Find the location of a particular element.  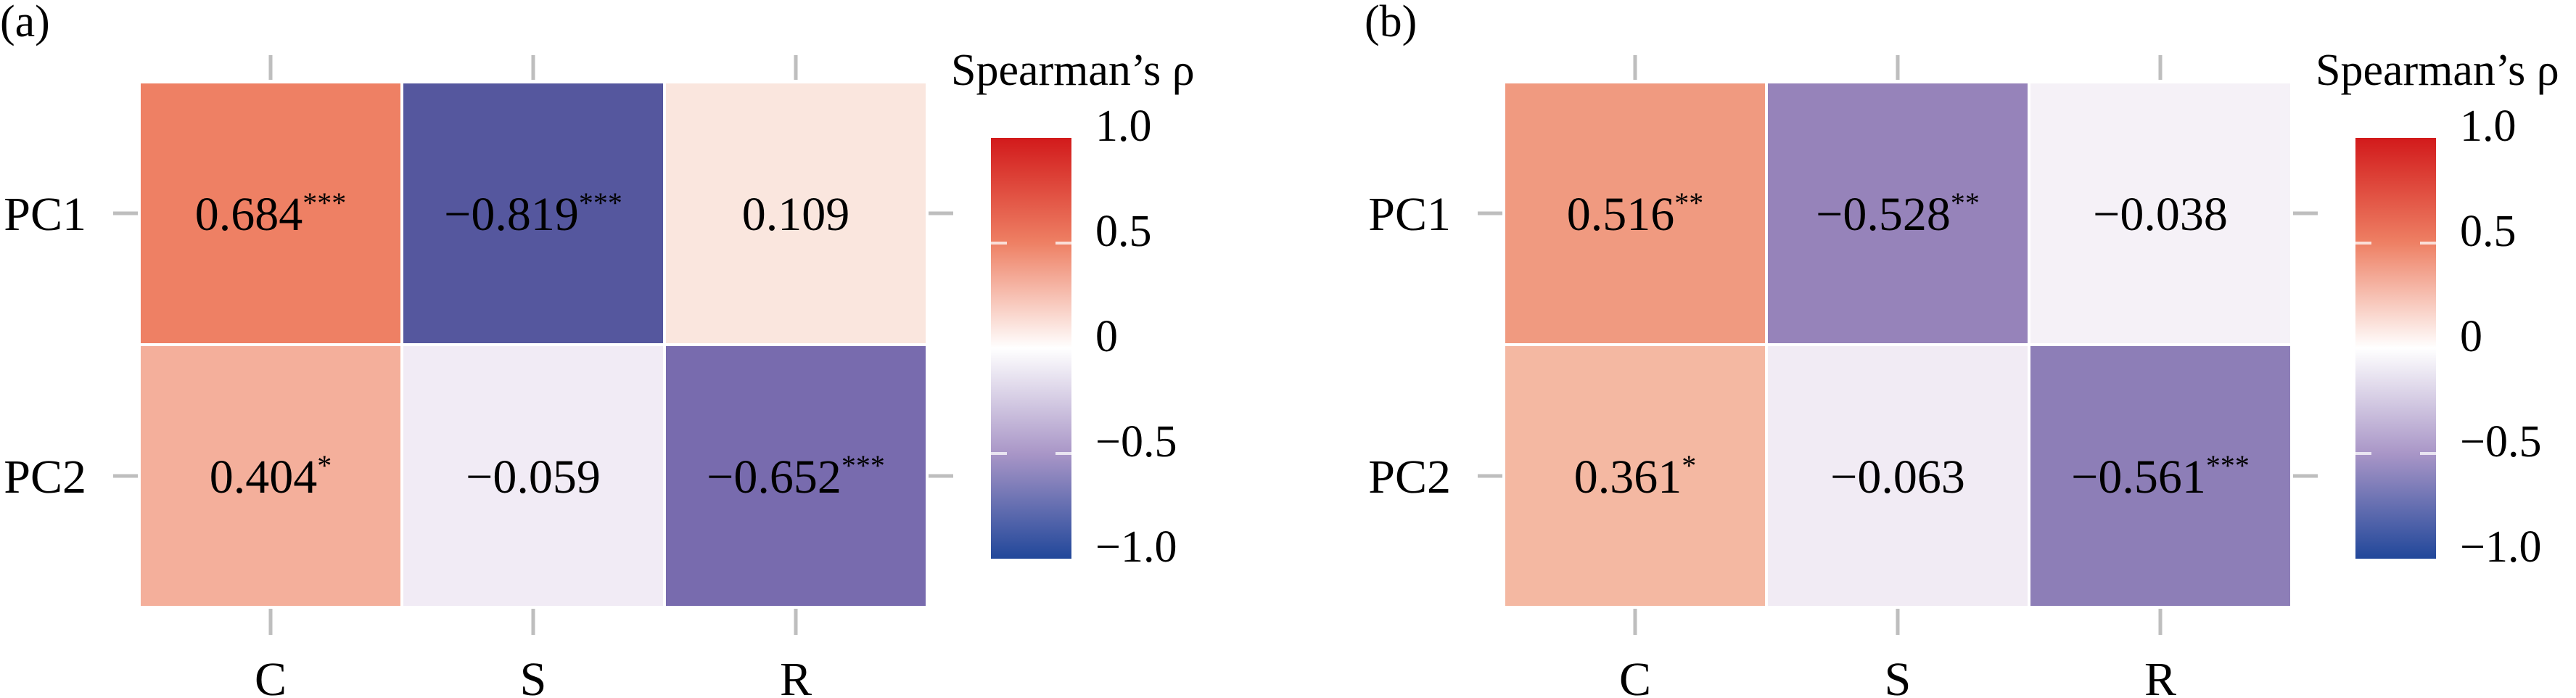

cell-value-label: −0.652*** is located at coordinates (796, 476).